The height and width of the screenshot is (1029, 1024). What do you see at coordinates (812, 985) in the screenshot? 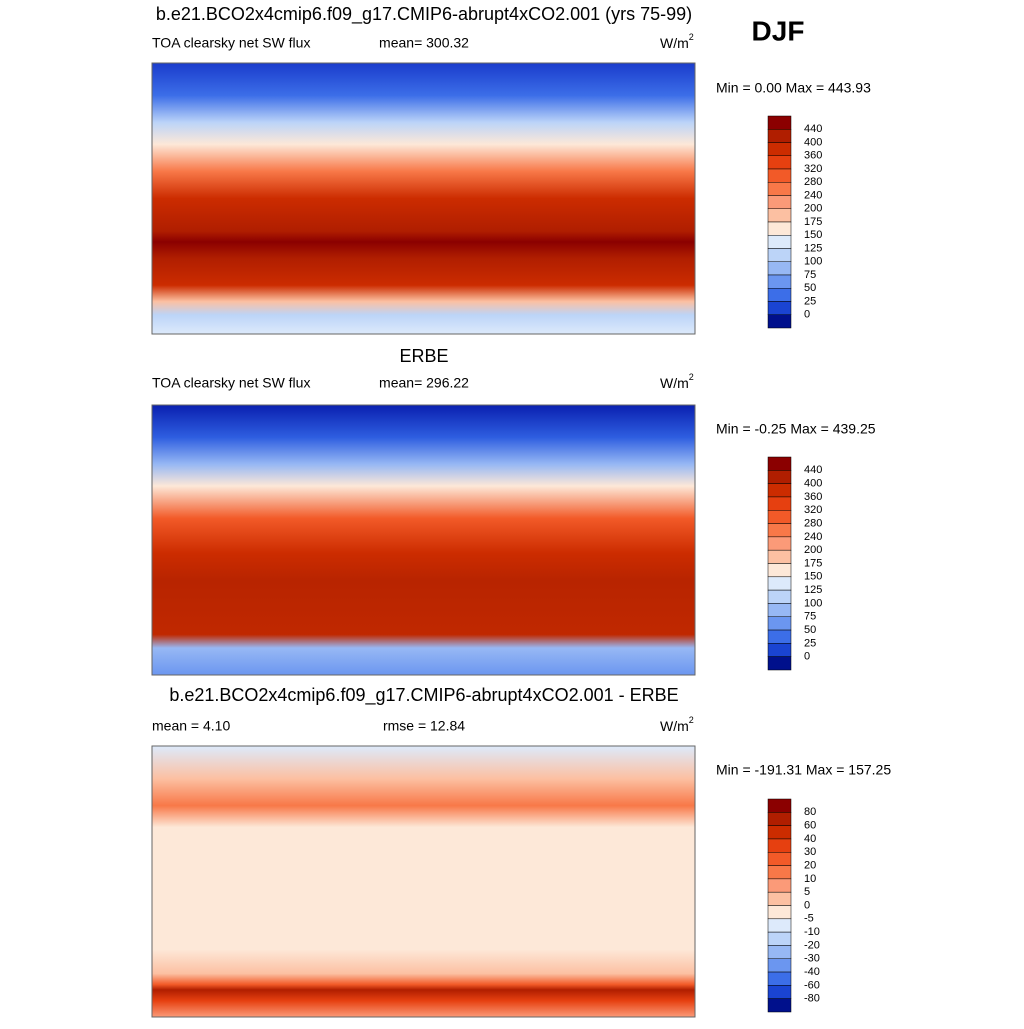
I see `colorbar-label: -60` at bounding box center [812, 985].